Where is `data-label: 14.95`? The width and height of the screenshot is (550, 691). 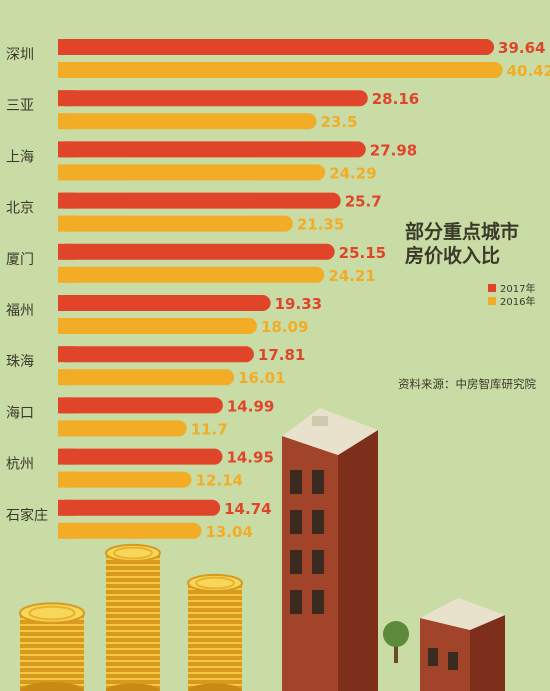 data-label: 14.95 is located at coordinates (249, 458).